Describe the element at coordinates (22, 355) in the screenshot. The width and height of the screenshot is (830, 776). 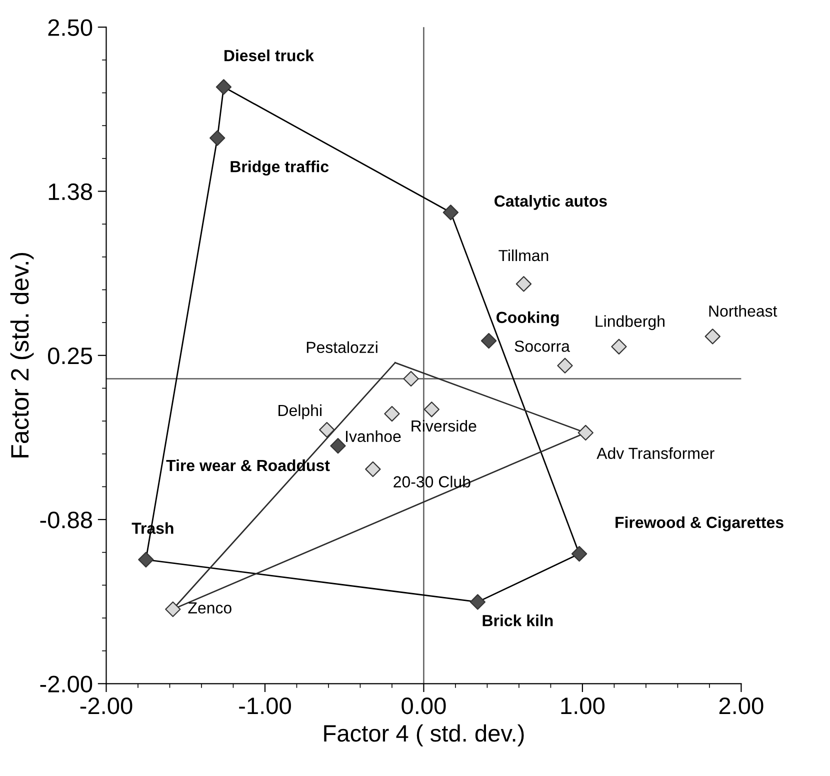
I see `y-axis-title: Factor 2 (std. dev.)` at that location.